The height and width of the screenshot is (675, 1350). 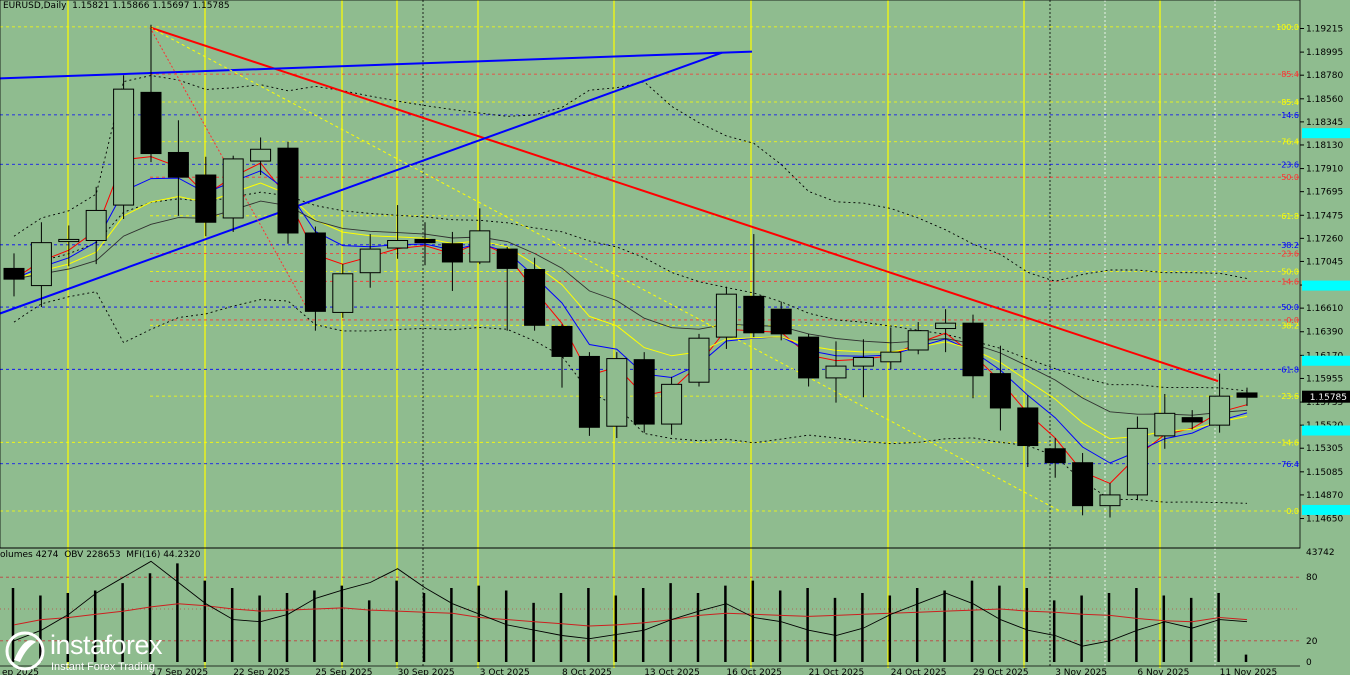 I want to click on date-label: 11 Nov 2025, so click(x=1249, y=671).